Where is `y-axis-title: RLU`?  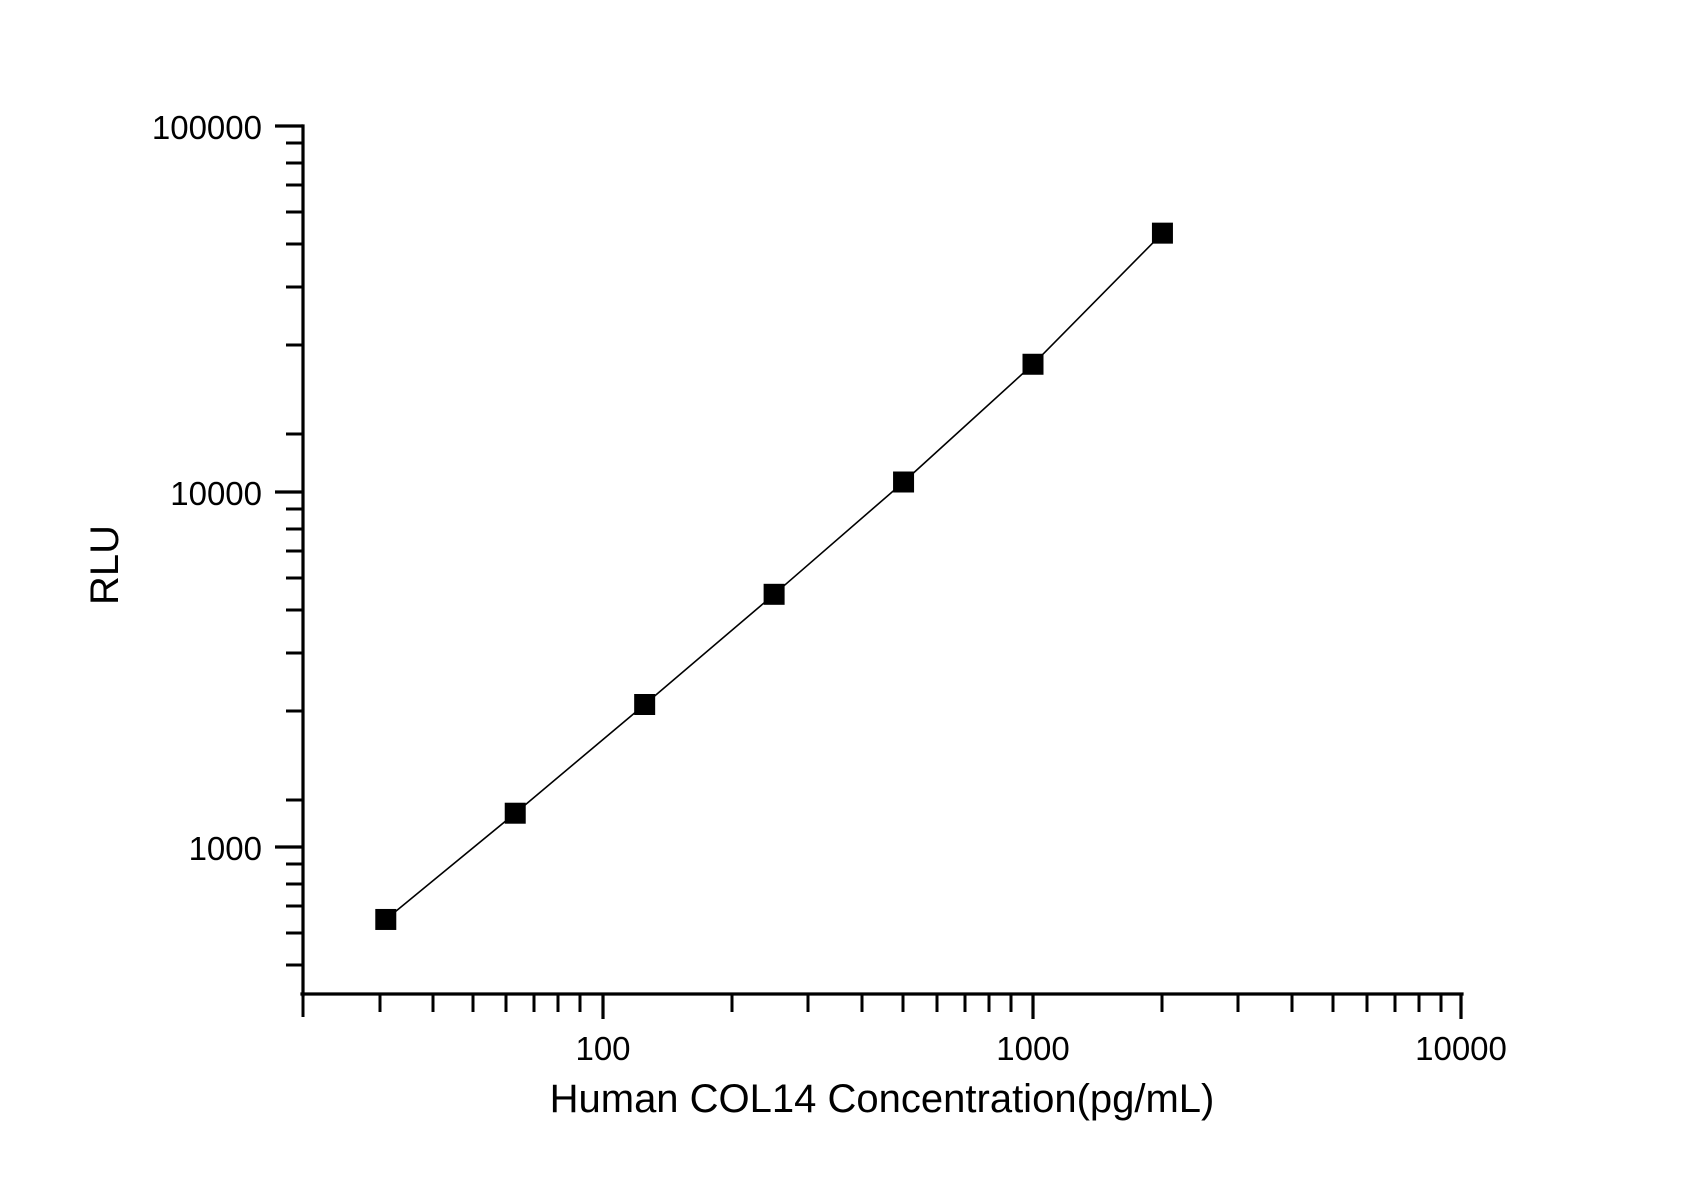
y-axis-title: RLU is located at coordinates (105, 565).